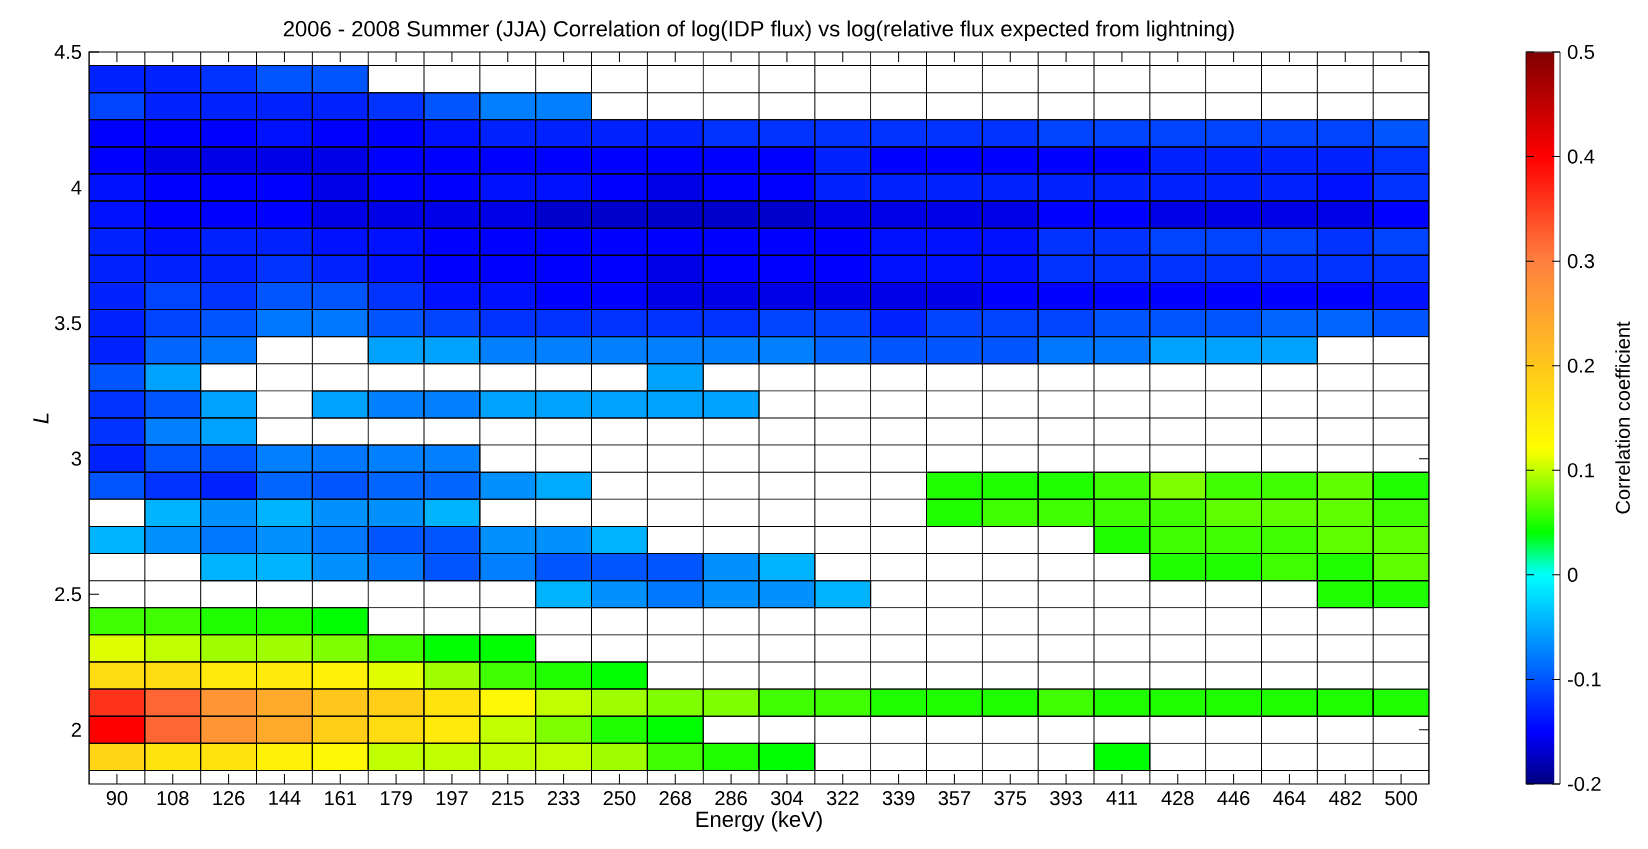 The height and width of the screenshot is (849, 1648). I want to click on y-tick-label: 3, so click(76, 458).